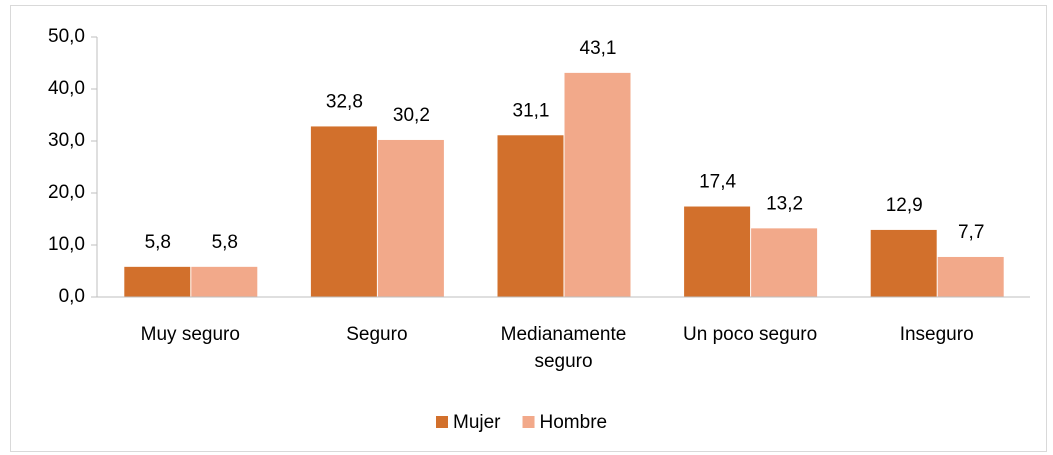 The image size is (1053, 455). Describe the element at coordinates (66, 36) in the screenshot. I see `y-tick-label: 50,0` at that location.